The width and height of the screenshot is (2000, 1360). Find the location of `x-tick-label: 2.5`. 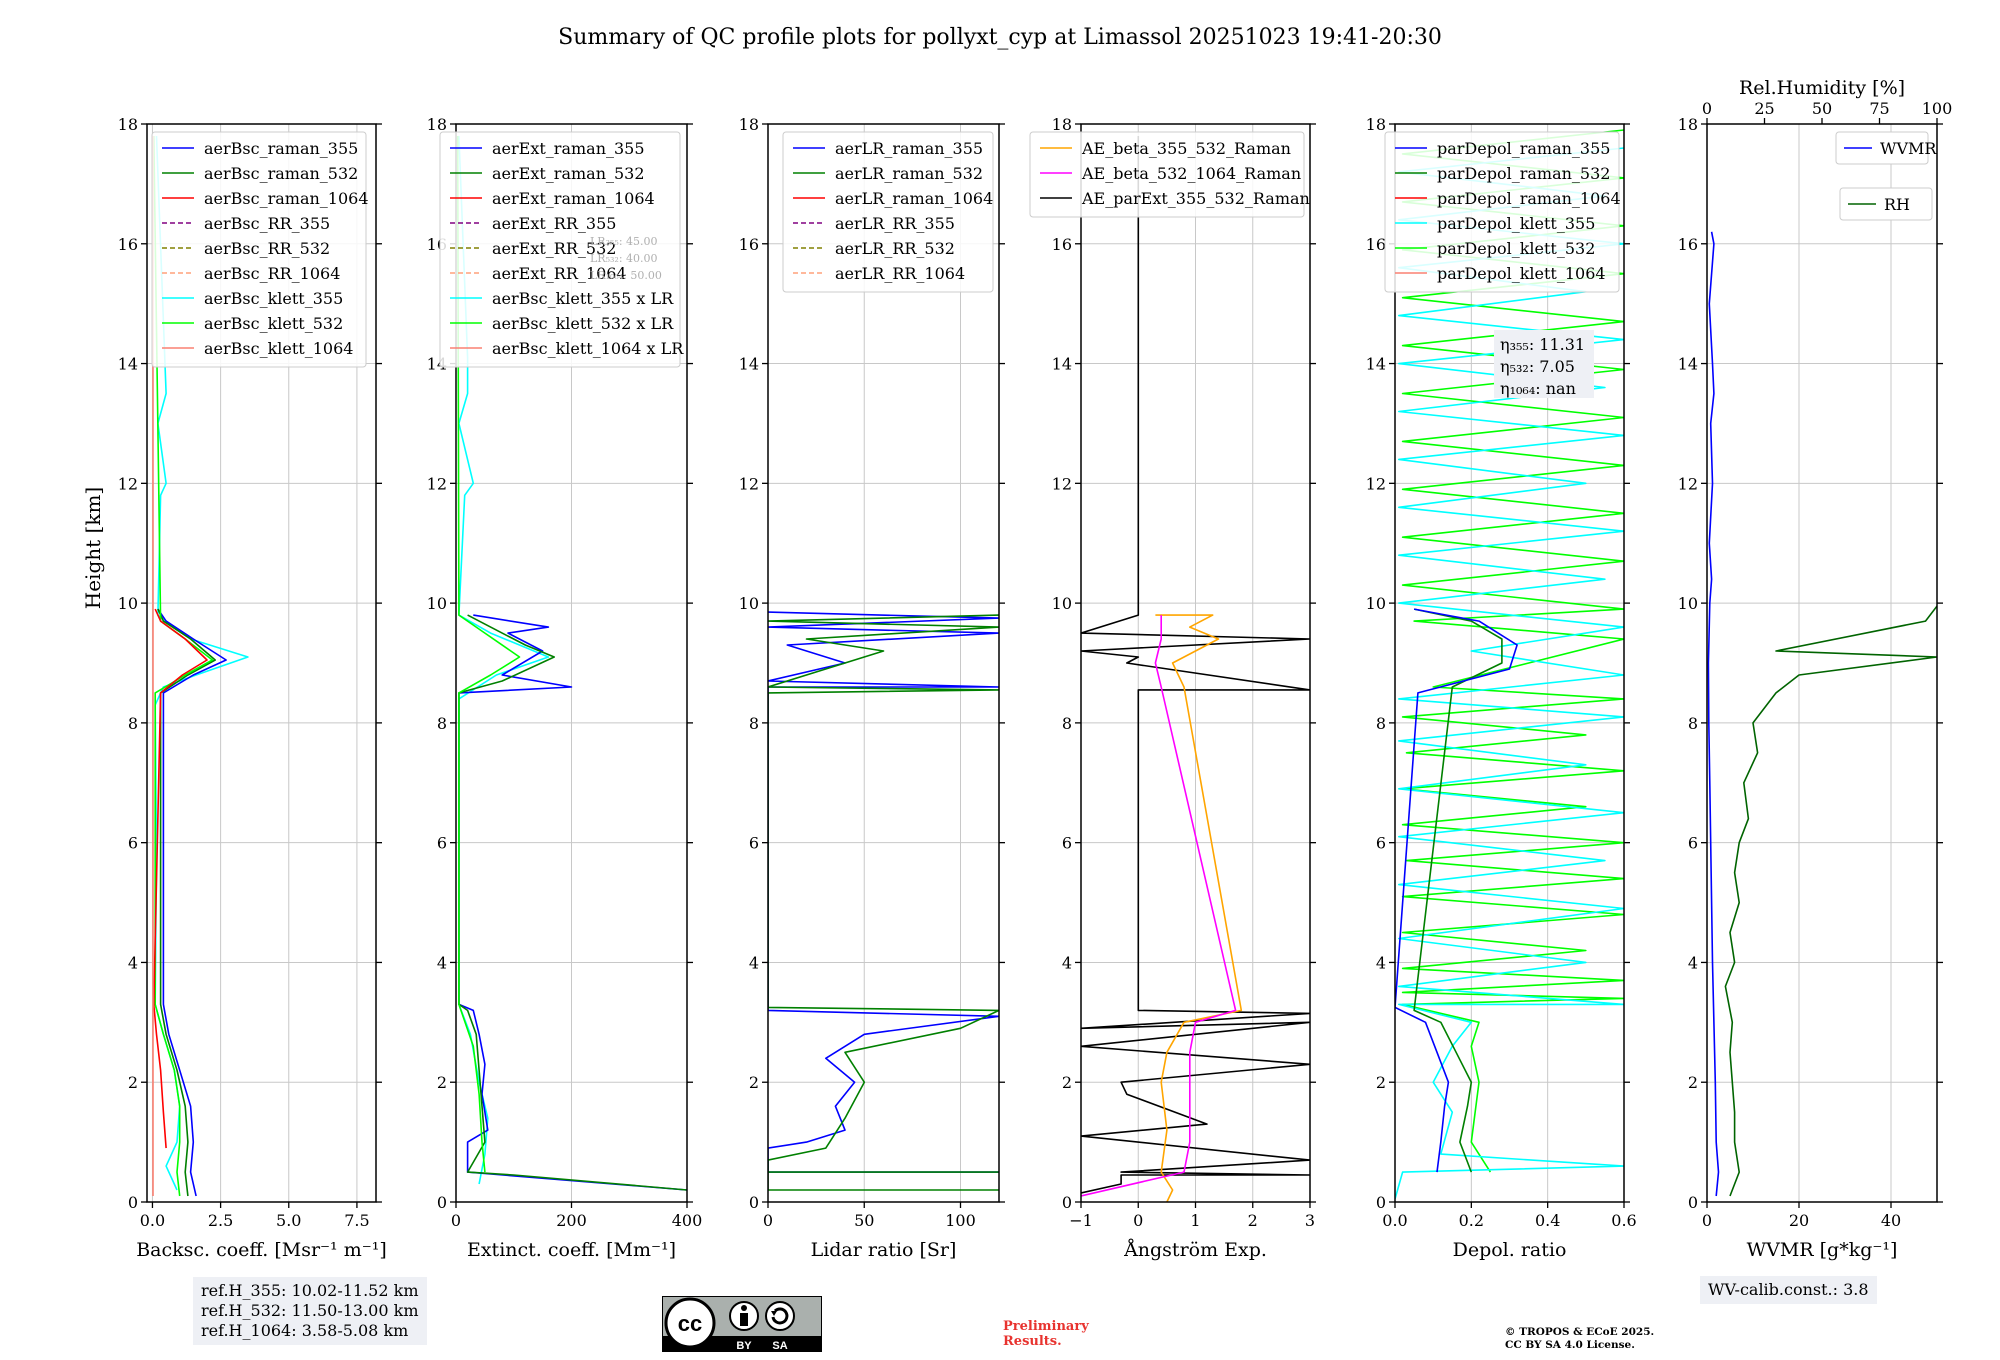

x-tick-label: 2.5 is located at coordinates (220, 1220).